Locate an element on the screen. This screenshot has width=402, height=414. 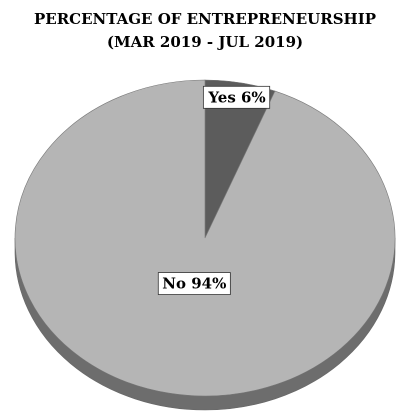
chart-subtitle: (MAR 2019 - JUL 2019) is located at coordinates (205, 42).